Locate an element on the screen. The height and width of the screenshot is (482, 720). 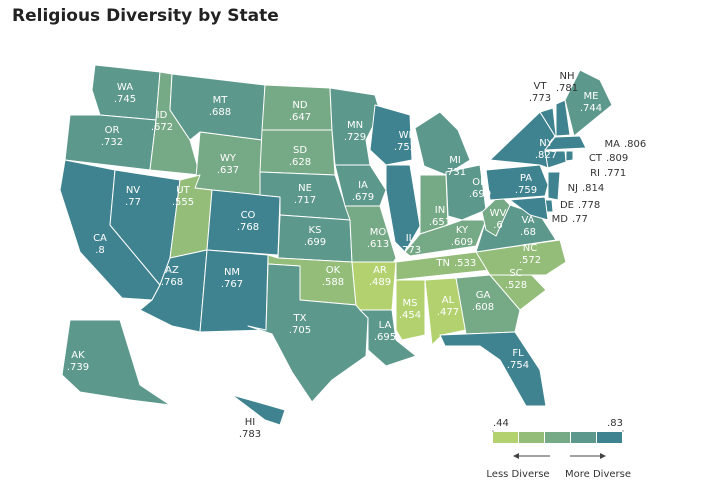
state-value: .705 is located at coordinates (300, 330).